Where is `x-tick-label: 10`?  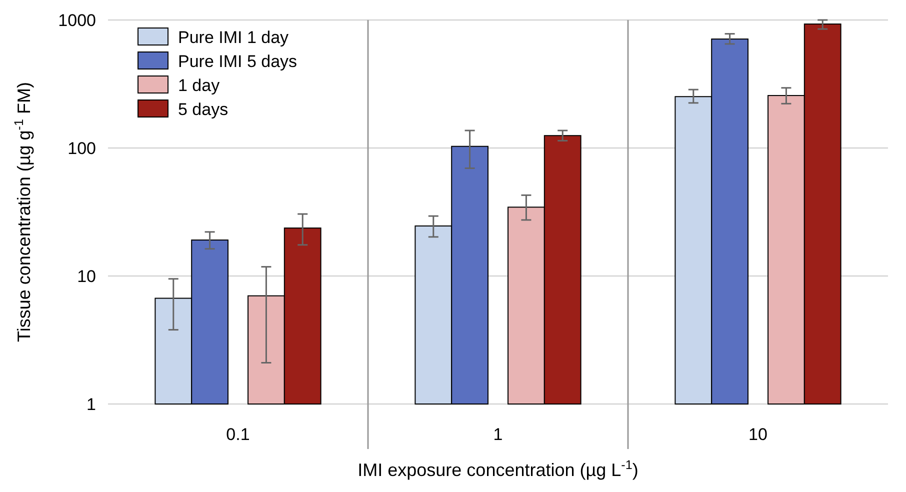
x-tick-label: 10 is located at coordinates (758, 434).